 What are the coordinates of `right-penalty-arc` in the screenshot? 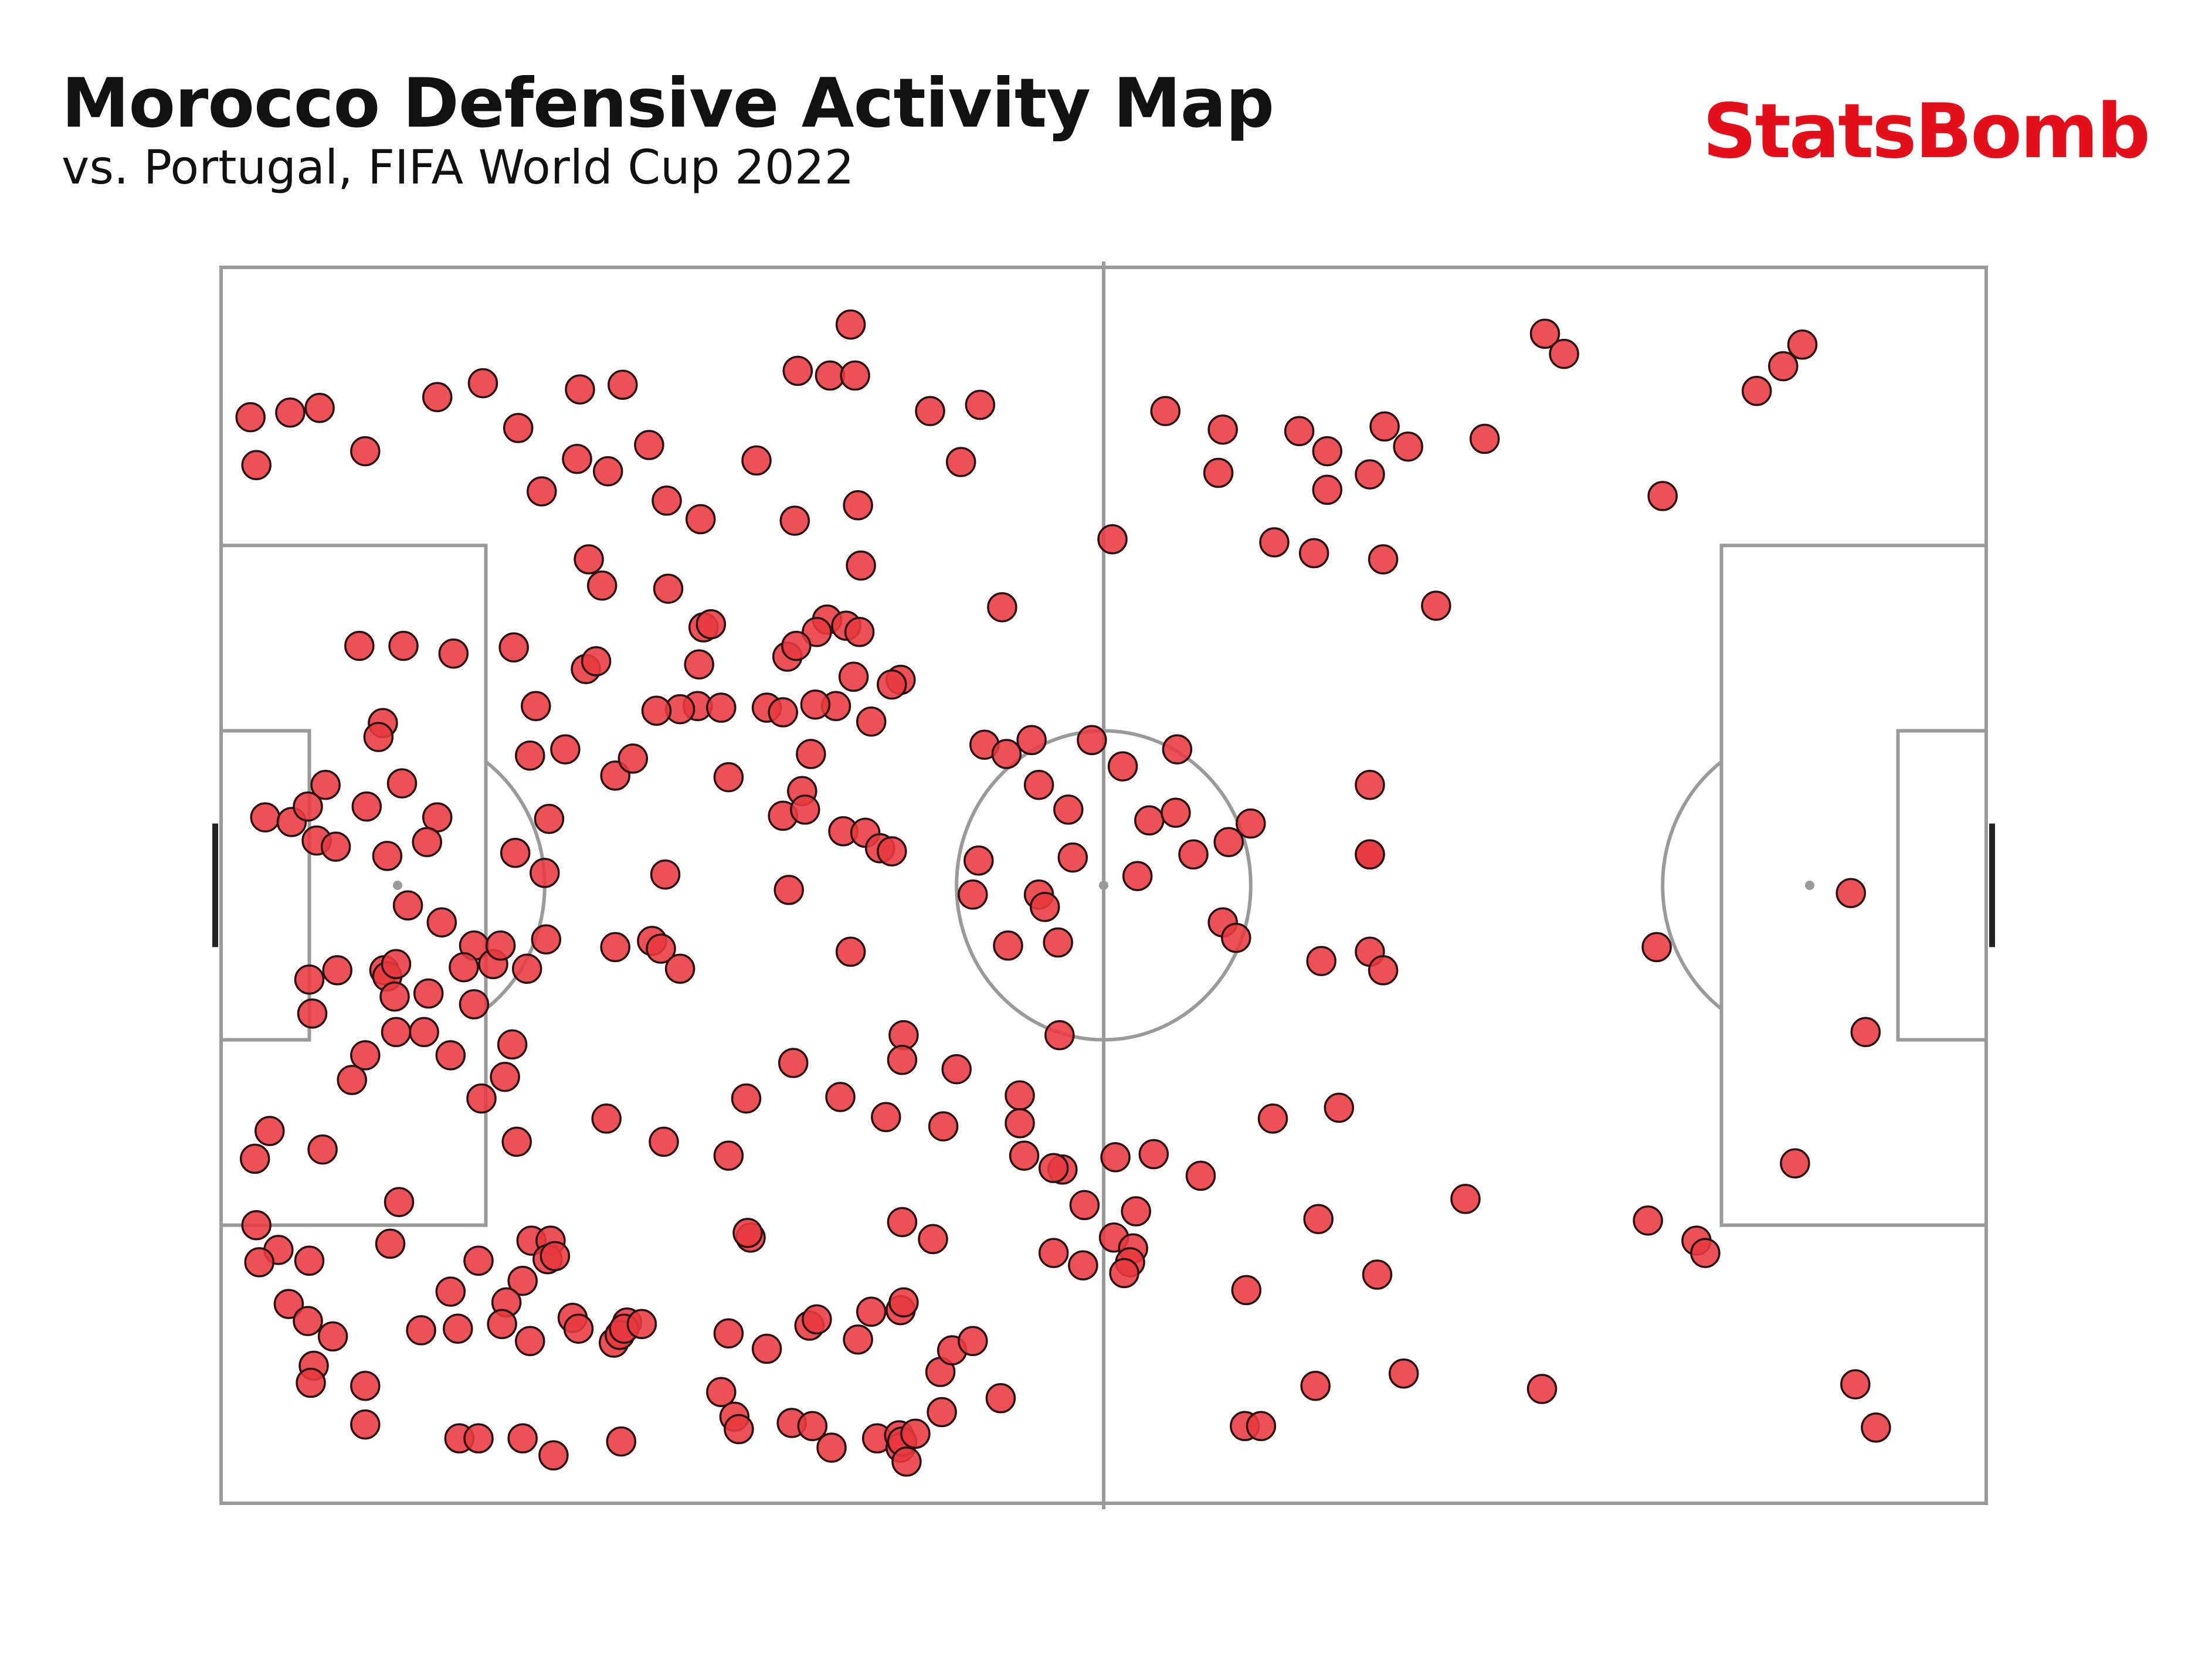 It's located at (1692, 885).